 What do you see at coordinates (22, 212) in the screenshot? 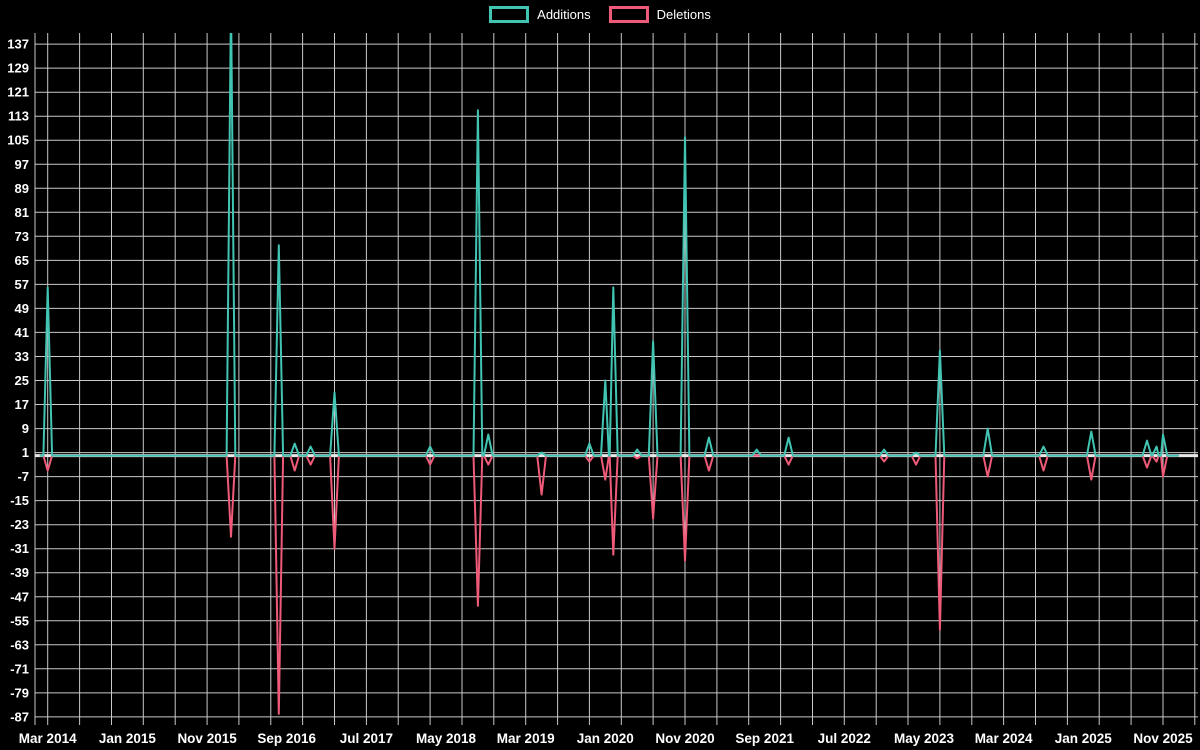
I see `svg-text: 81` at bounding box center [22, 212].